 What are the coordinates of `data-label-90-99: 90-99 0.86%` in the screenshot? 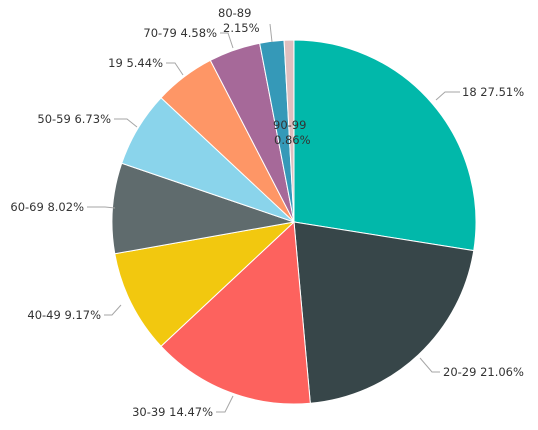 It's located at (292, 132).